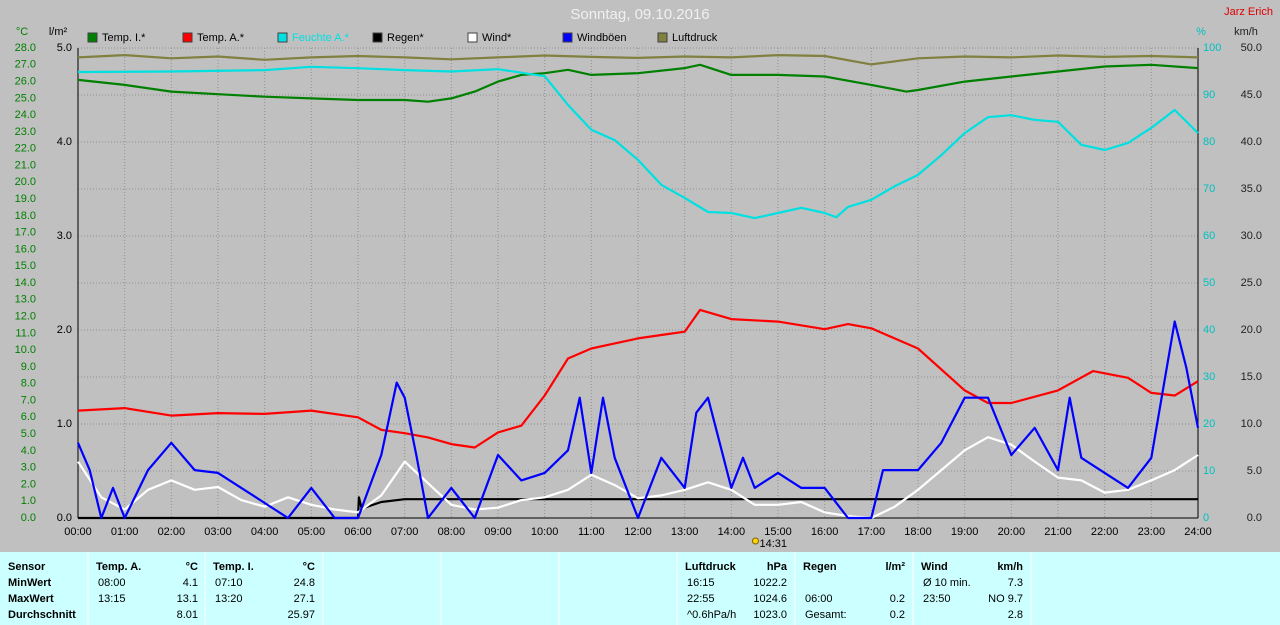 The image size is (1280, 625). I want to click on x-tick-label: 02:00, so click(172, 532).